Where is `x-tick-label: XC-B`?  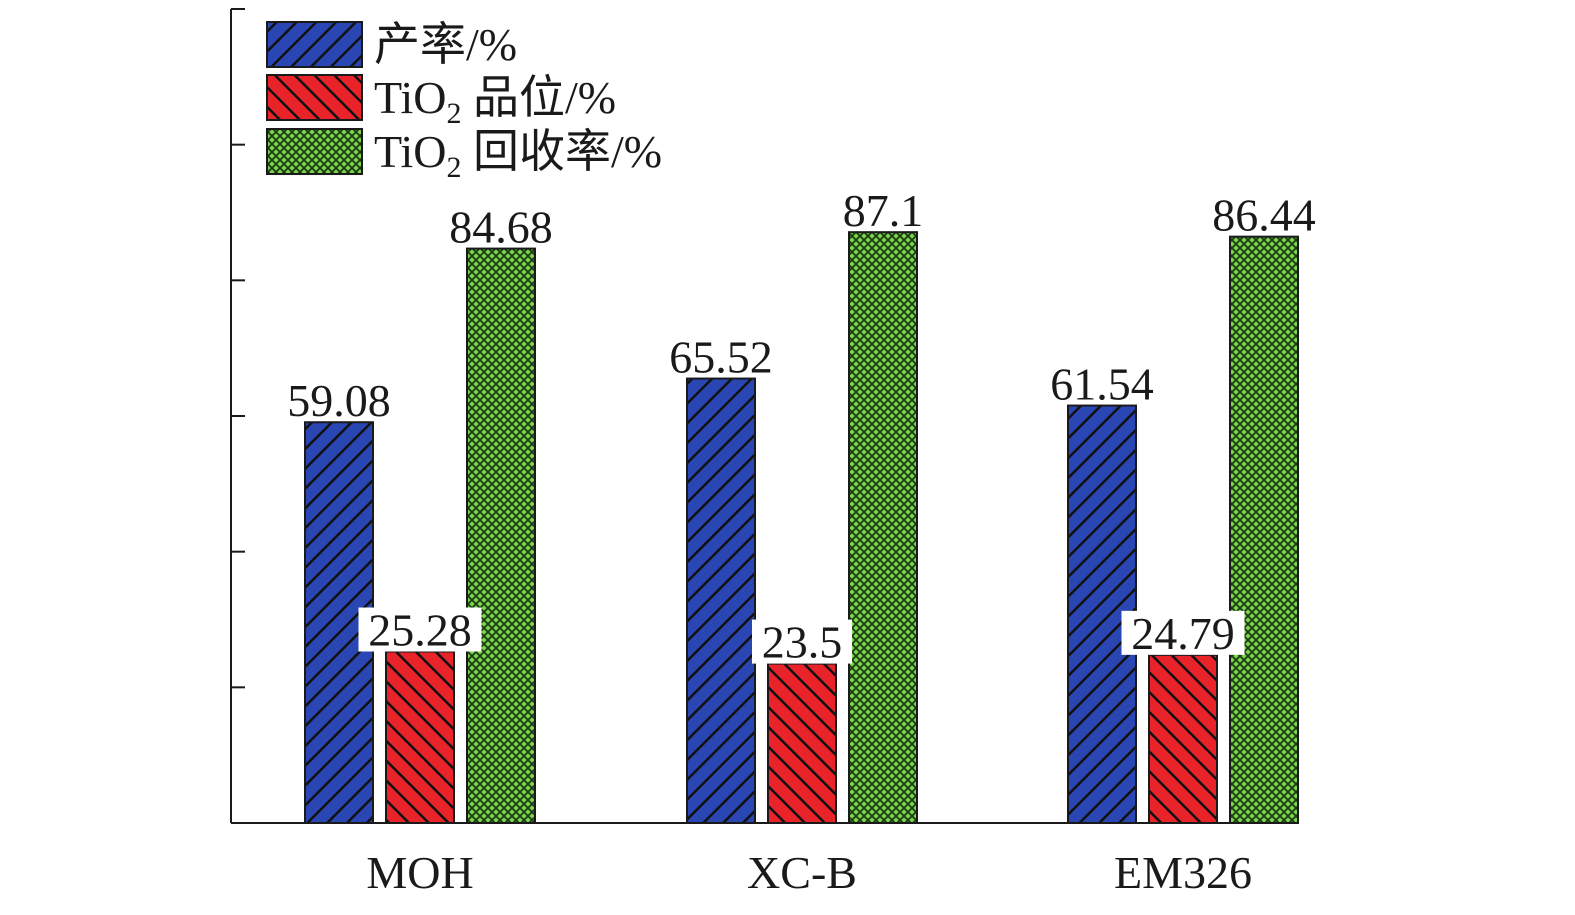 x-tick-label: XC-B is located at coordinates (802, 872).